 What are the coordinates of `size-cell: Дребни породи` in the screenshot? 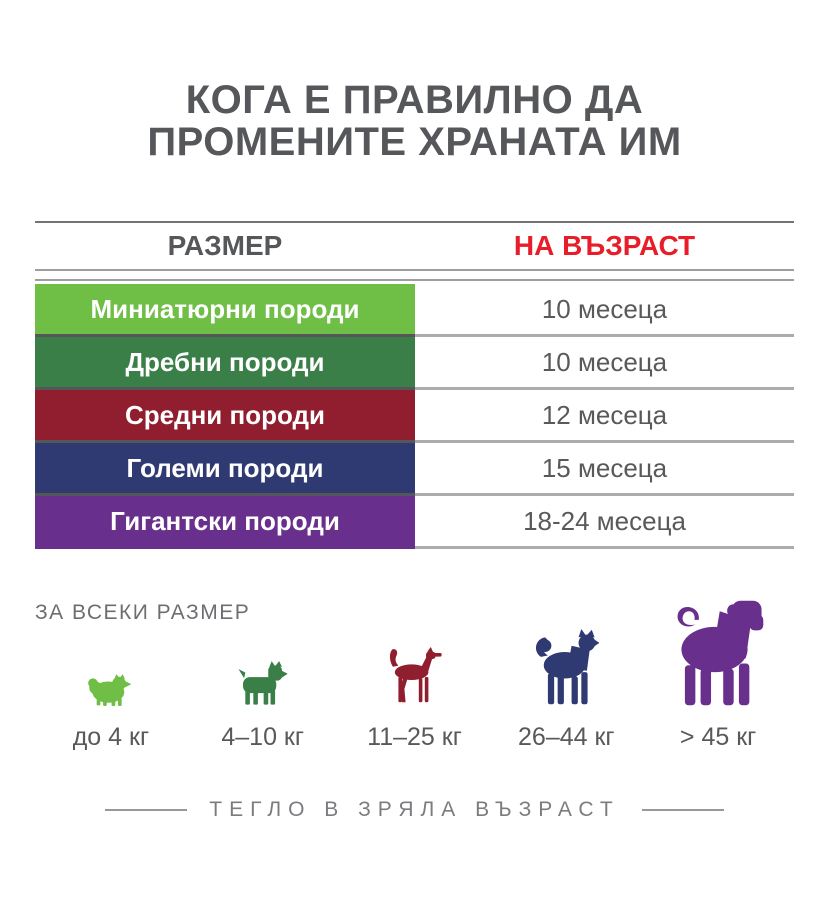 It's located at (225, 364).